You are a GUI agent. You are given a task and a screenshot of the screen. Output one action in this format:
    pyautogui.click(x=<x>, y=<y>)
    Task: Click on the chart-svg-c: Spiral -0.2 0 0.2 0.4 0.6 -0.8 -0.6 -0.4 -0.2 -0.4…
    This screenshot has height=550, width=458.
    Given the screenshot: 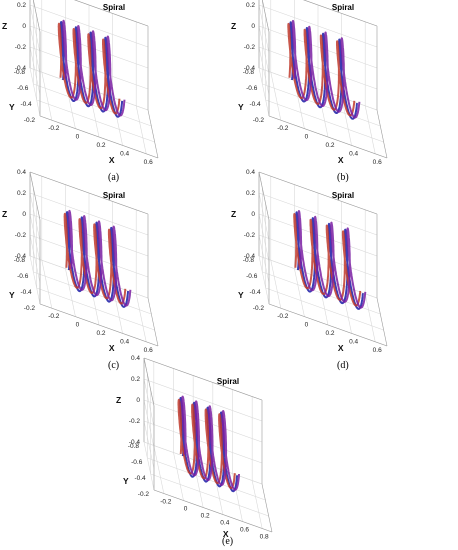 What is the action you would take?
    pyautogui.click(x=80, y=261)
    